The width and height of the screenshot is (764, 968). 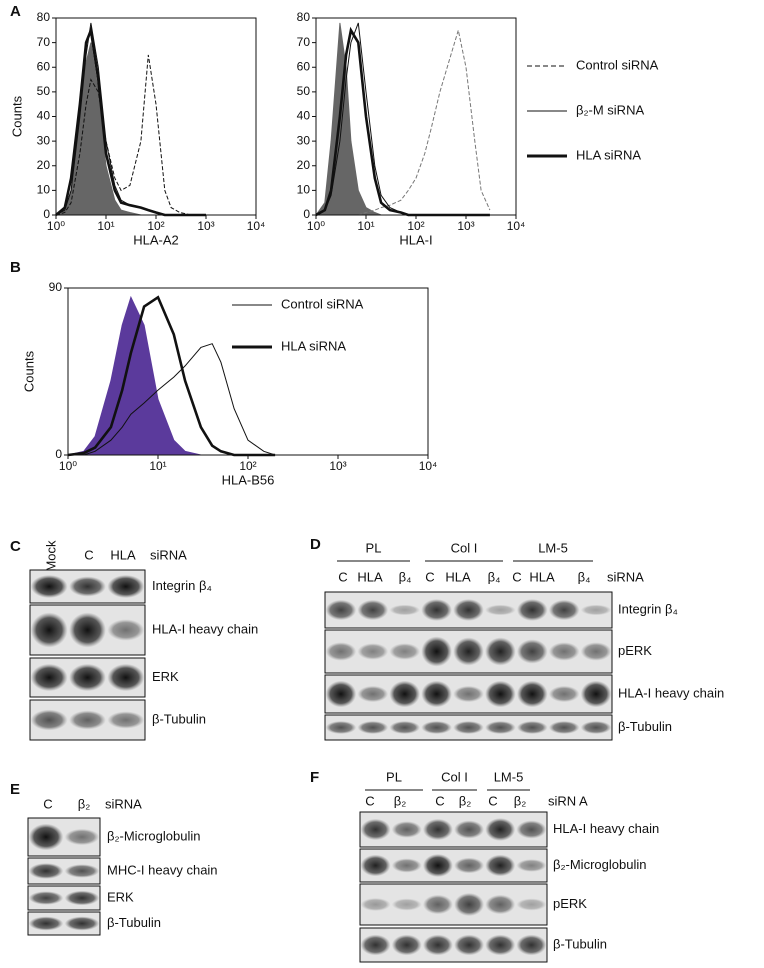 I want to click on group-label: Col I, so click(x=454, y=776).